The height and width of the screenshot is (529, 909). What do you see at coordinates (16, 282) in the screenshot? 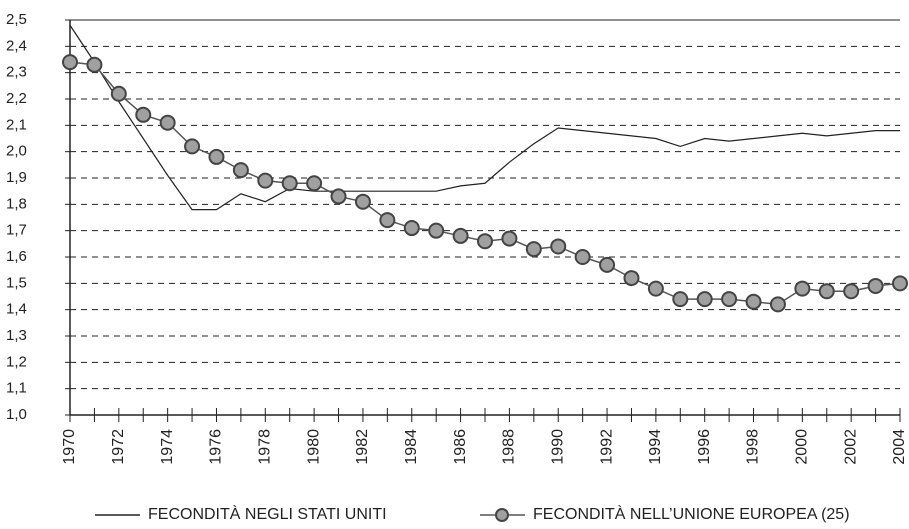
I see `y-tick-label: 1,5` at bounding box center [16, 282].